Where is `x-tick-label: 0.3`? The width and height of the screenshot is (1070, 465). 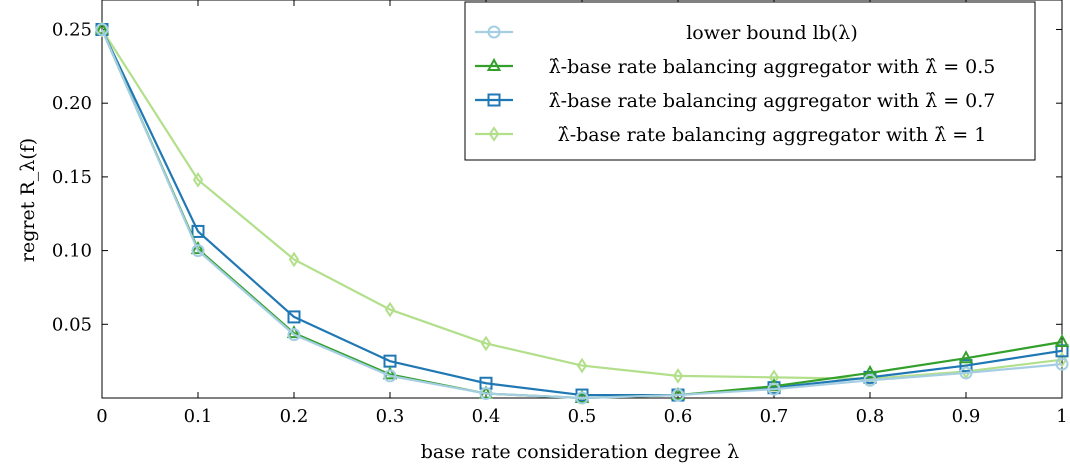
x-tick-label: 0.3 is located at coordinates (390, 416).